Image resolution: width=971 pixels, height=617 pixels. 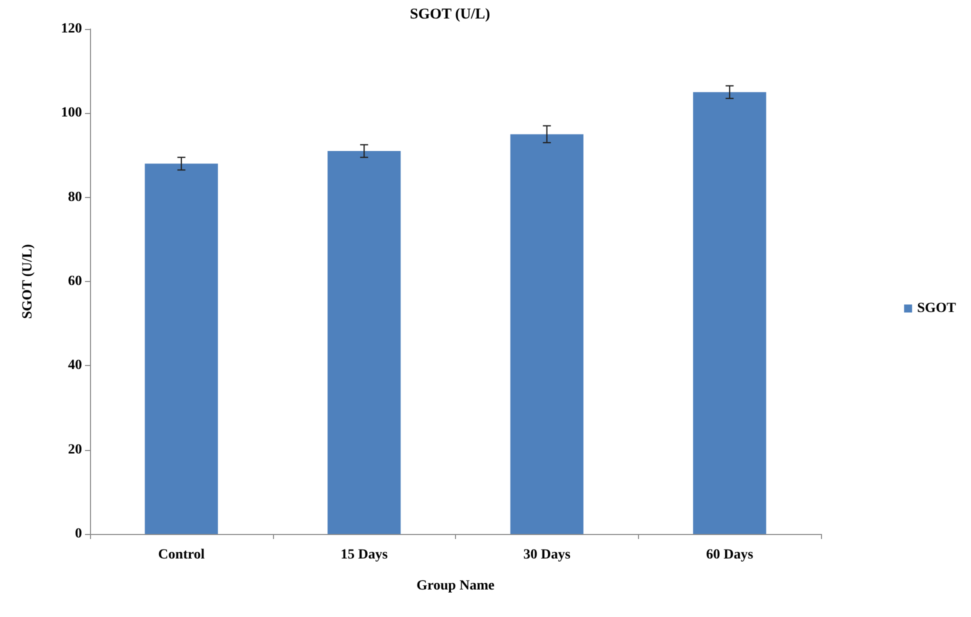 I want to click on x-tick-label: Control, so click(x=181, y=555).